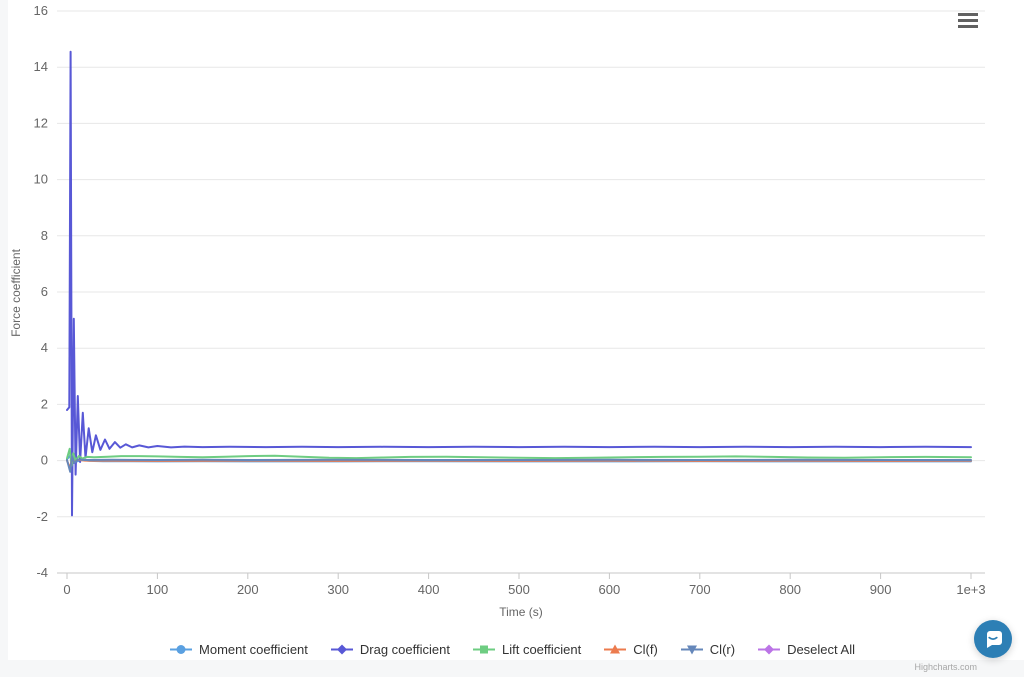 This screenshot has width=1024, height=677. I want to click on legend-item-deselect-all: Deselect All, so click(806, 649).